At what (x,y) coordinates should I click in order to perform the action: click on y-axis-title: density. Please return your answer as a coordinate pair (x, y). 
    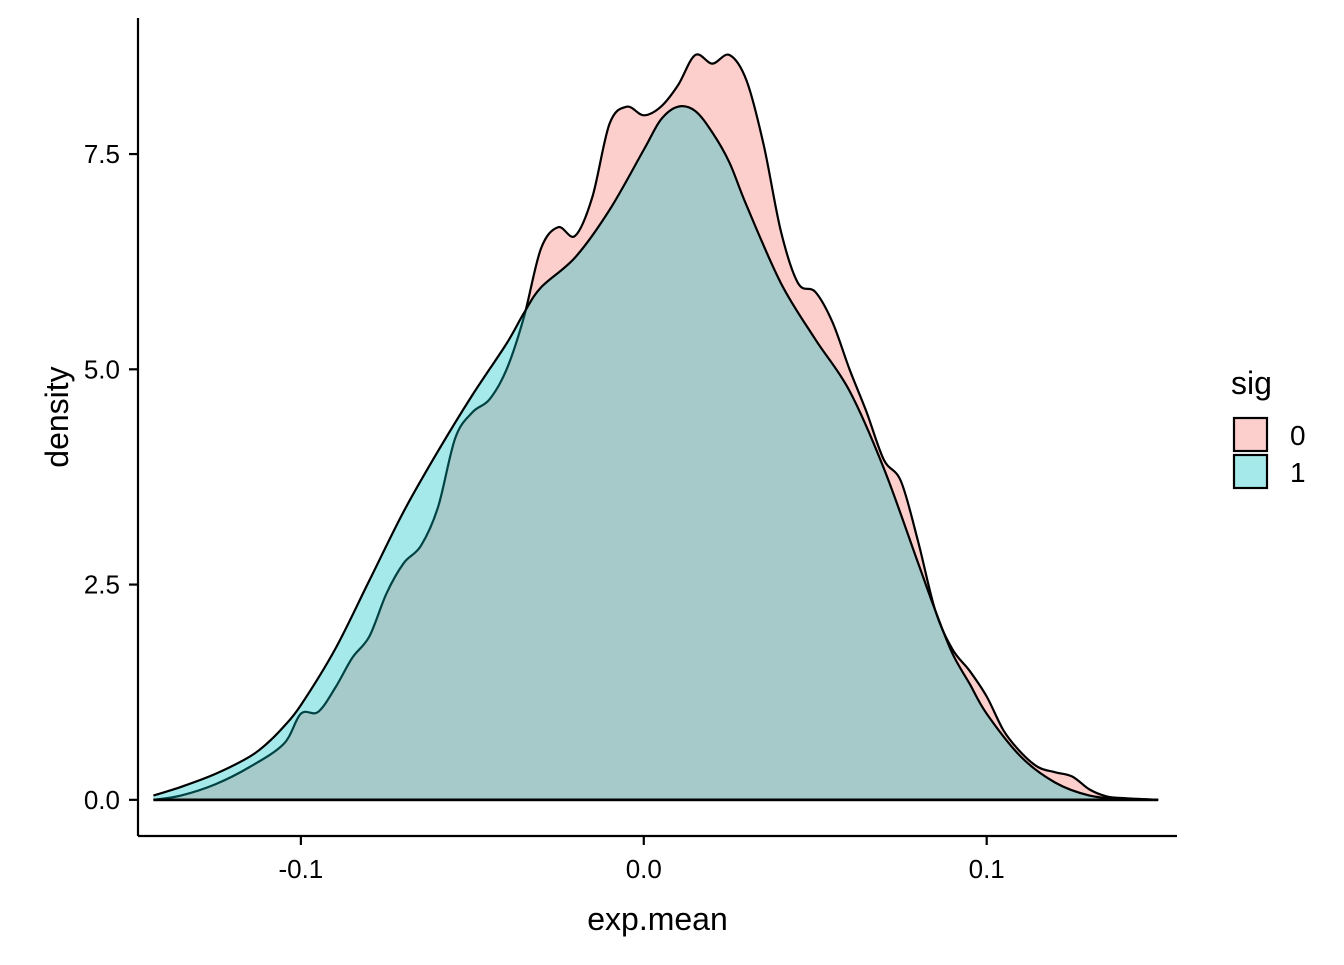
    Looking at the image, I should click on (57, 416).